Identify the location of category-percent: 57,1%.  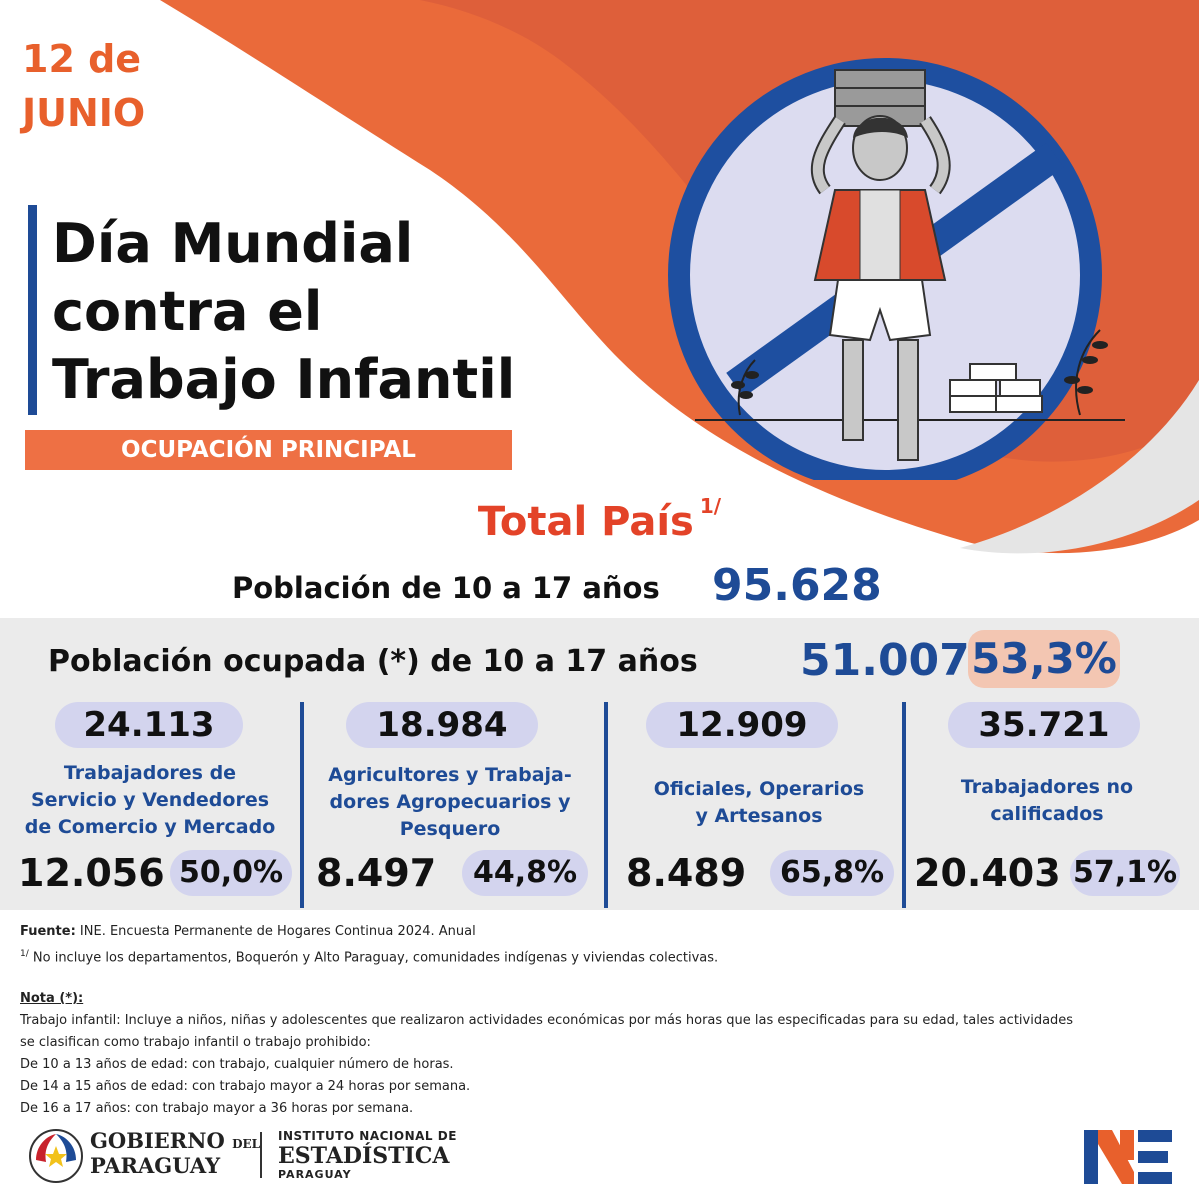
(1125, 873).